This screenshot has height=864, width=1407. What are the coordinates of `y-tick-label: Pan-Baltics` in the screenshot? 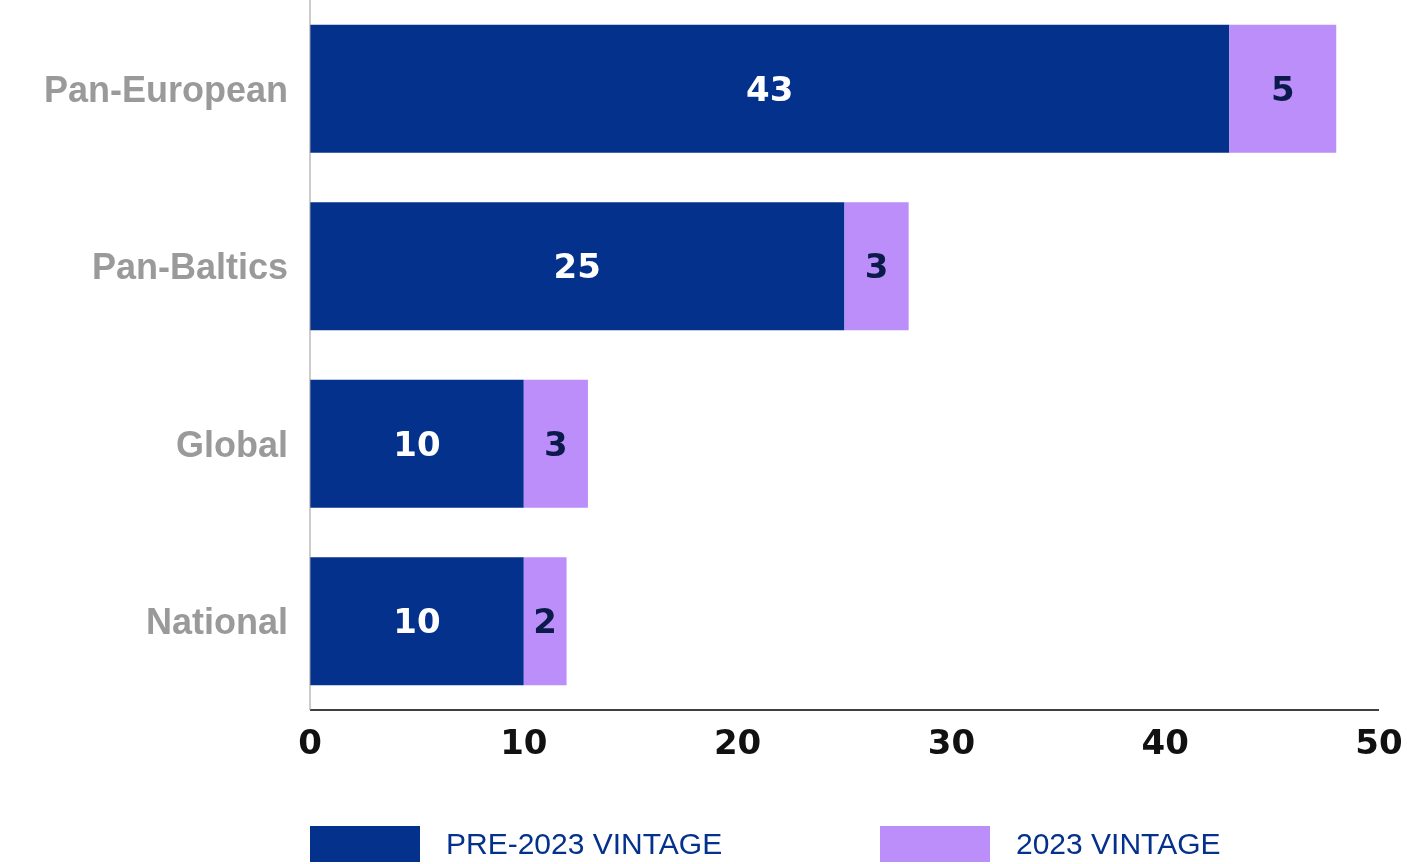 It's located at (189, 267).